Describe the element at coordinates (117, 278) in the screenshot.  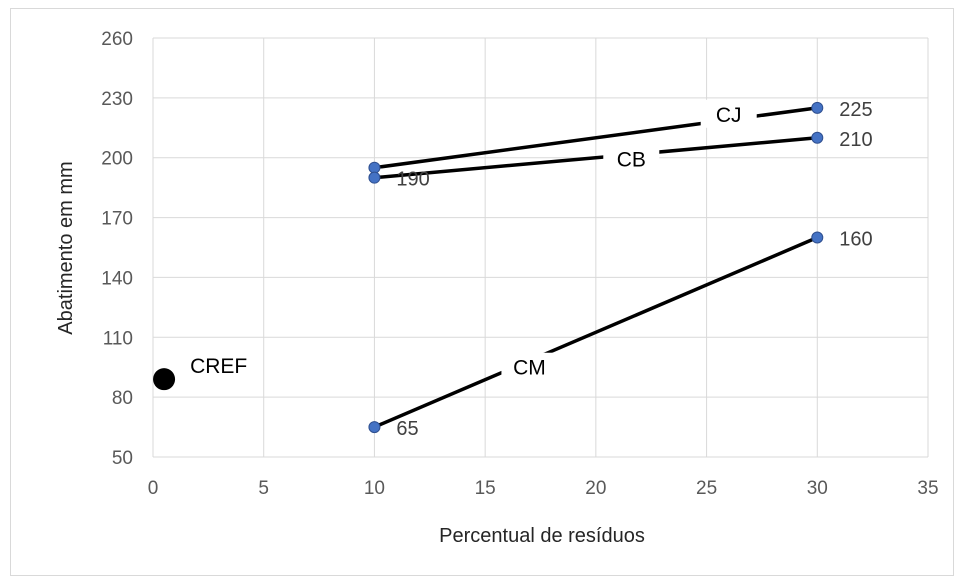
I see `y-tick-label: 140` at that location.